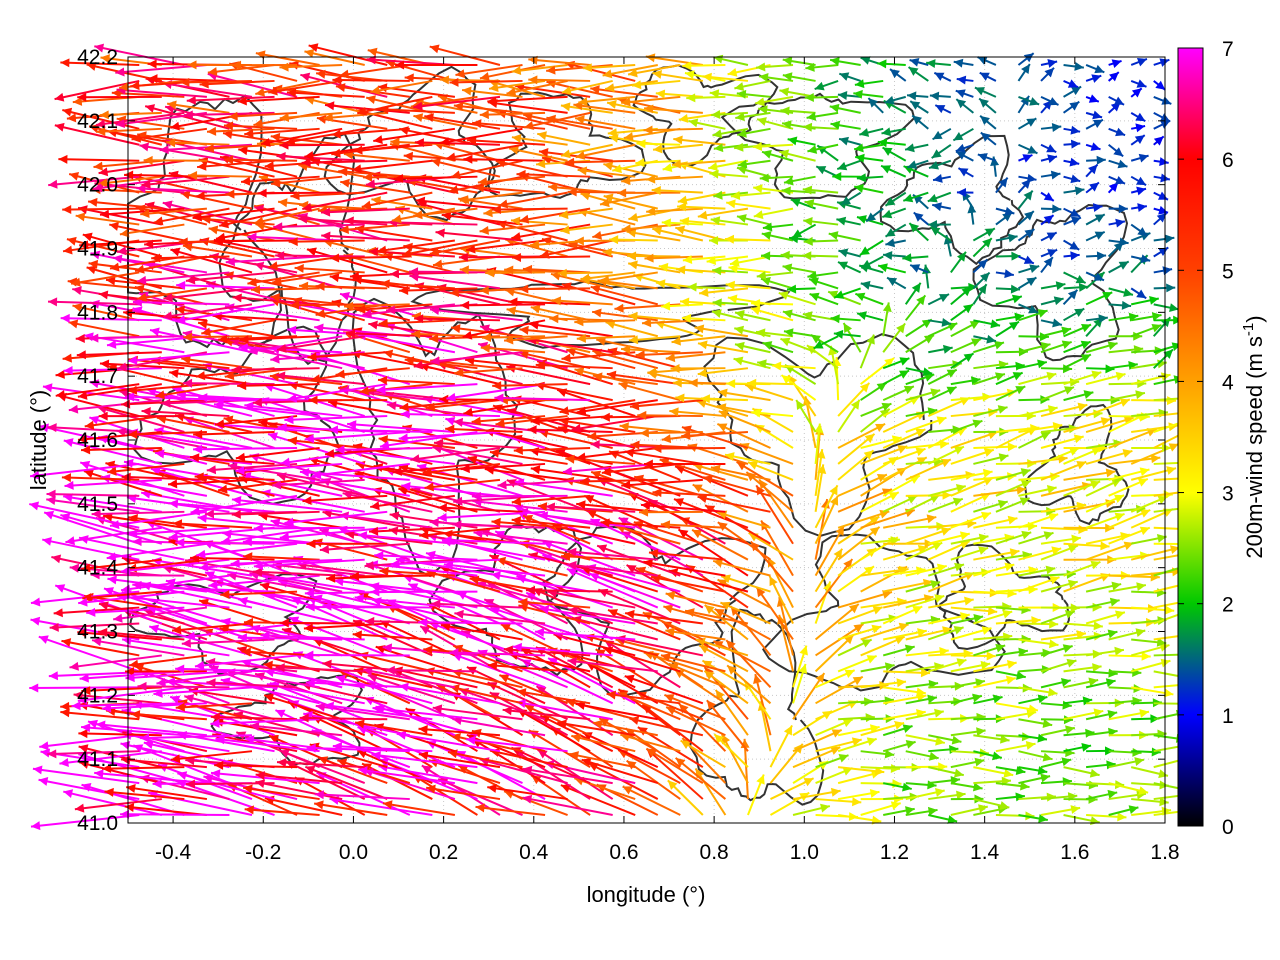 This screenshot has height=960, width=1280. Describe the element at coordinates (646, 894) in the screenshot. I see `x-axis-label: longitude (°)` at that location.